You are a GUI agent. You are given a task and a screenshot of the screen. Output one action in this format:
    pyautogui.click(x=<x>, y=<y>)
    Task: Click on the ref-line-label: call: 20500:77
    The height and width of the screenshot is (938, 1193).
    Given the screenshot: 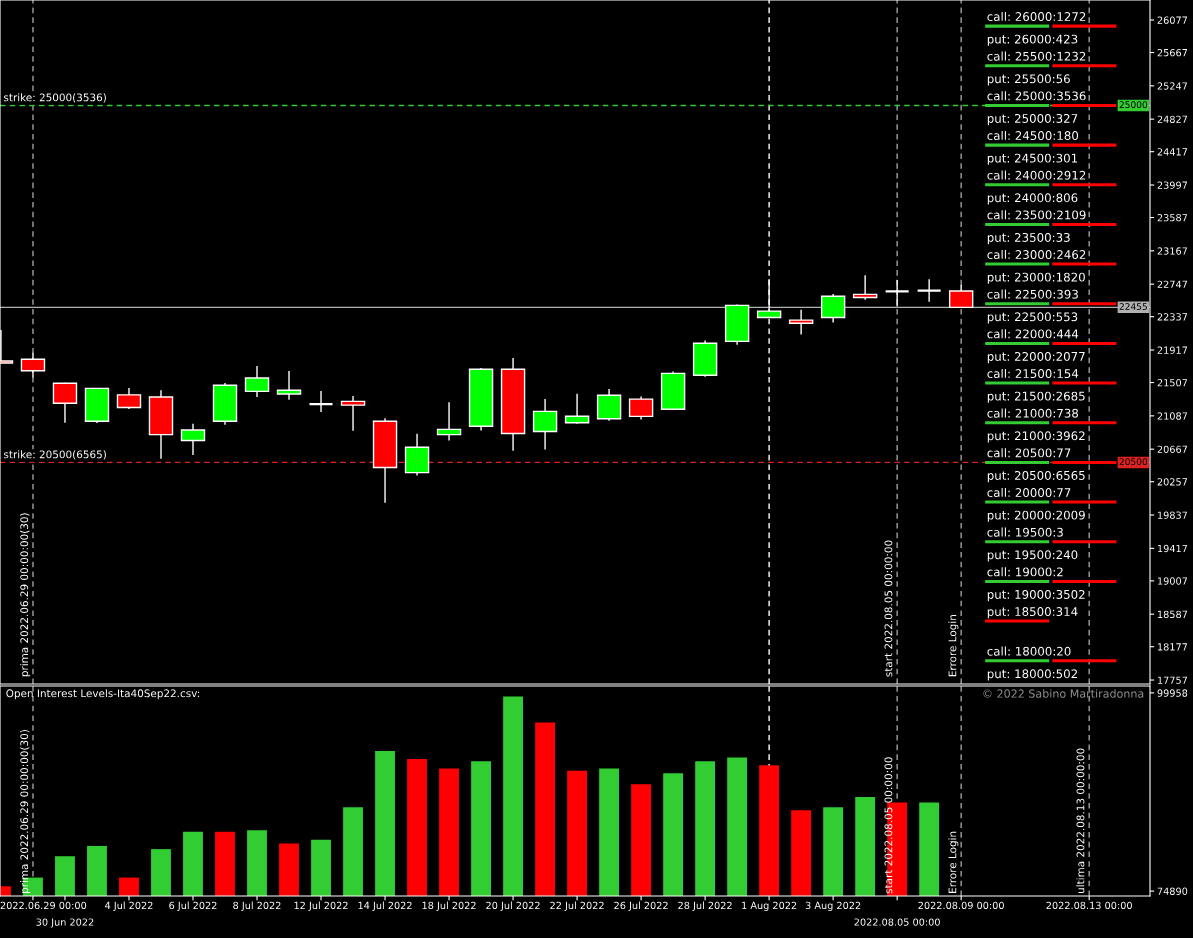 What is the action you would take?
    pyautogui.click(x=1029, y=453)
    